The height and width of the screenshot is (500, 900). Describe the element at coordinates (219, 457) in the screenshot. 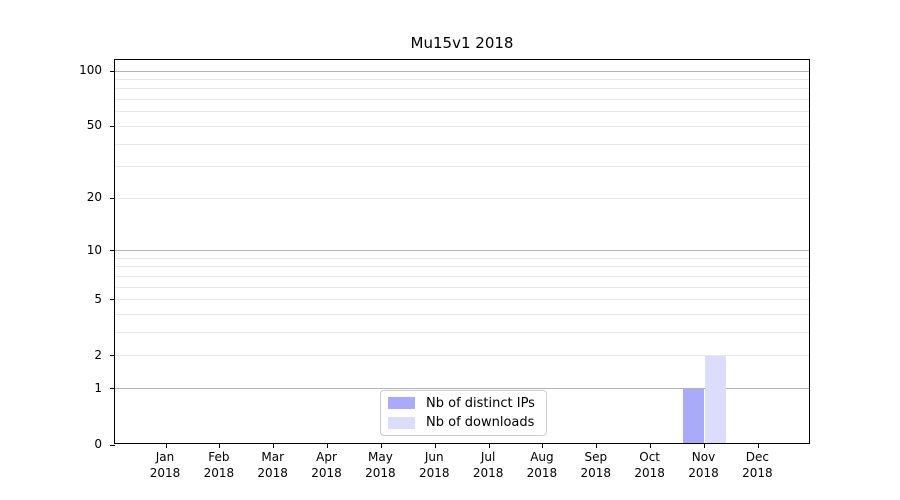

I see `x-tick-label-month: Feb` at that location.